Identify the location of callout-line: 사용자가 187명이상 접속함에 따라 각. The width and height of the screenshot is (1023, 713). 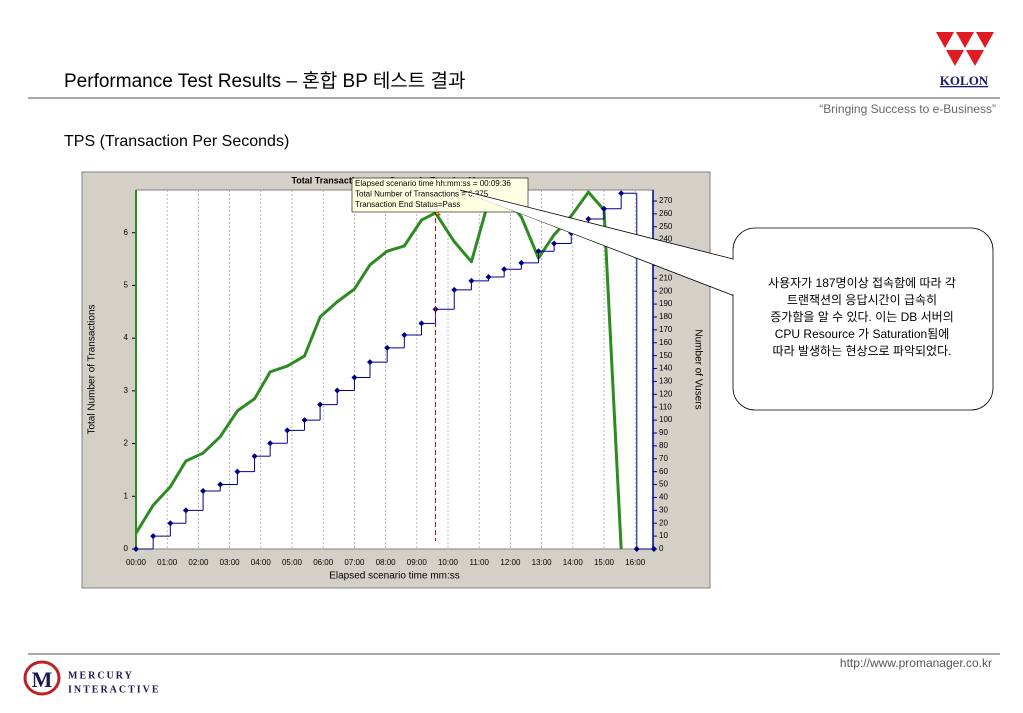
(862, 283).